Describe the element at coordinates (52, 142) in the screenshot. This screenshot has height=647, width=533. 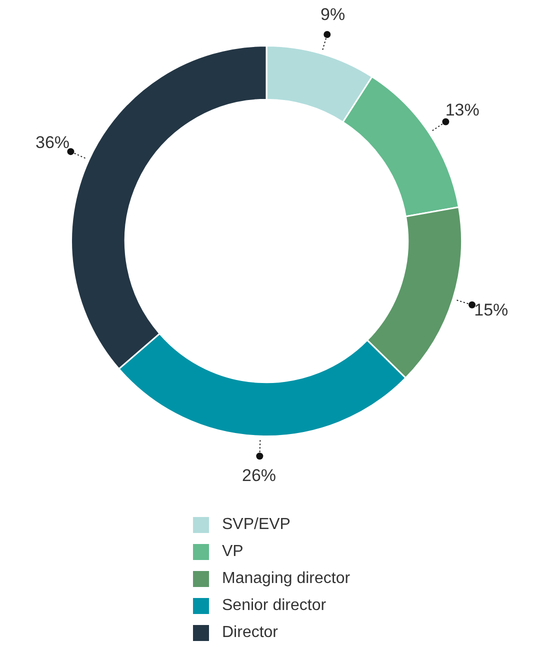
I see `data-label: 36%` at that location.